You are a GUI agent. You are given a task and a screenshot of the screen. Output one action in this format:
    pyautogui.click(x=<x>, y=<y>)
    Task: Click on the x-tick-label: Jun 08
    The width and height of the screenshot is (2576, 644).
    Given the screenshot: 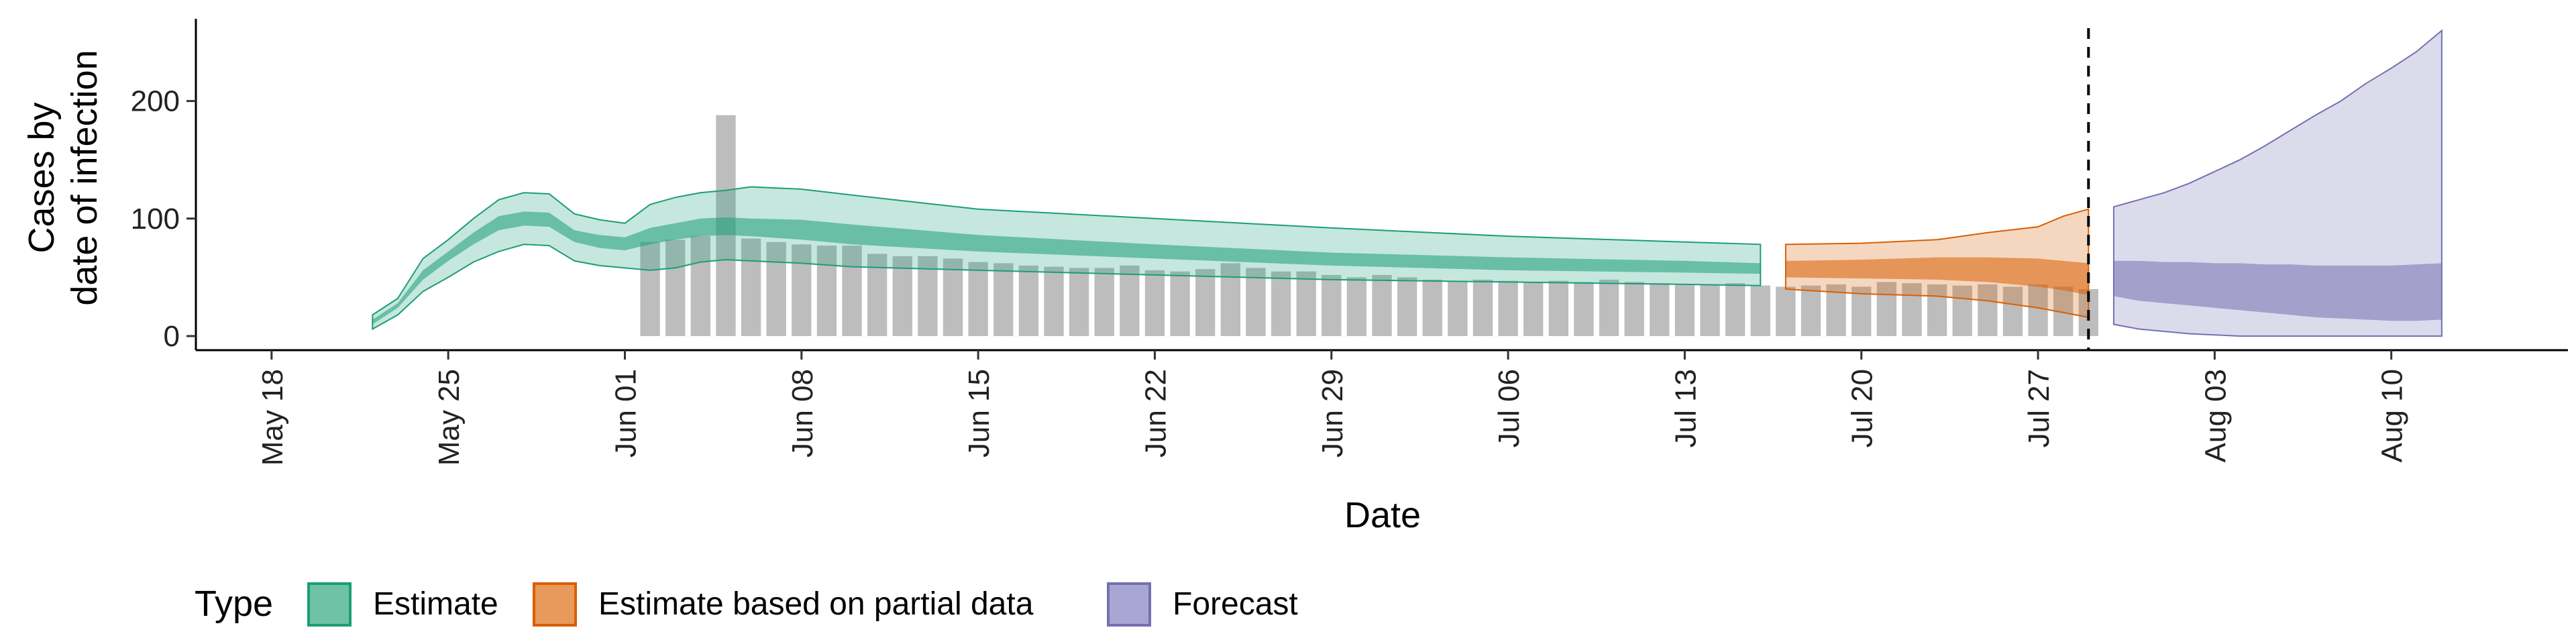 What is the action you would take?
    pyautogui.click(x=802, y=413)
    